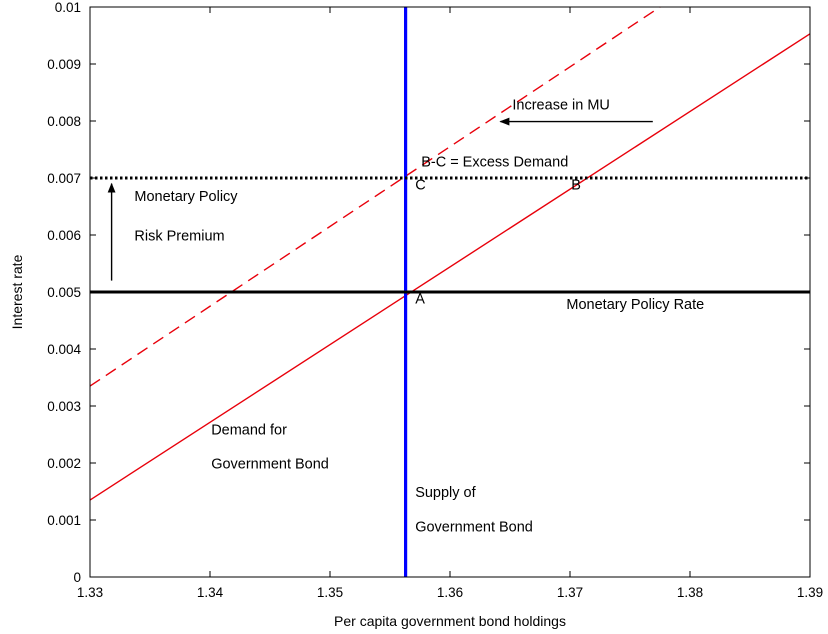 The width and height of the screenshot is (828, 634). What do you see at coordinates (450, 621) in the screenshot?
I see `x-axis-title: Per capita government bond holdings` at bounding box center [450, 621].